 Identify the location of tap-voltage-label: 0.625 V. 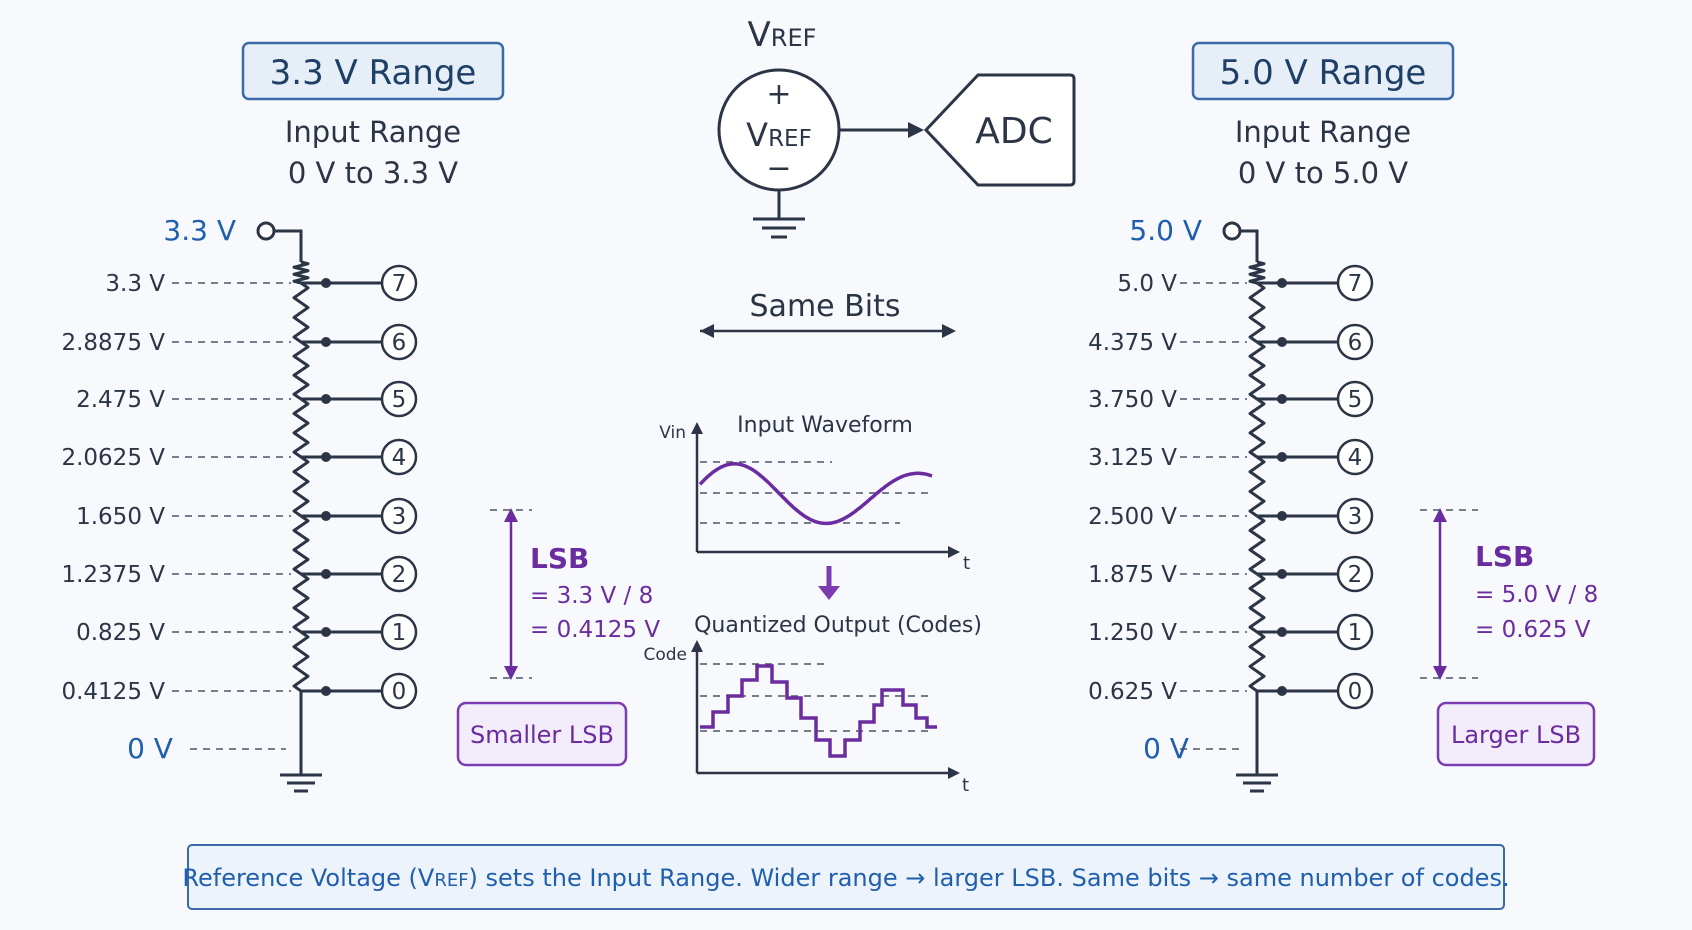
(1132, 692).